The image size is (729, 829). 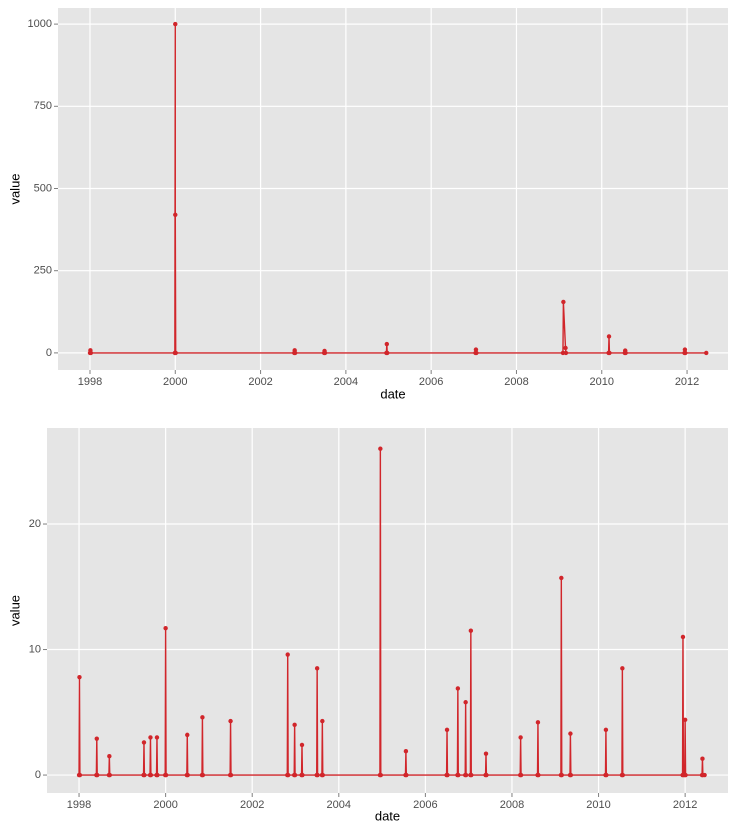 I want to click on y-tick-label: 1000, so click(x=40, y=24).